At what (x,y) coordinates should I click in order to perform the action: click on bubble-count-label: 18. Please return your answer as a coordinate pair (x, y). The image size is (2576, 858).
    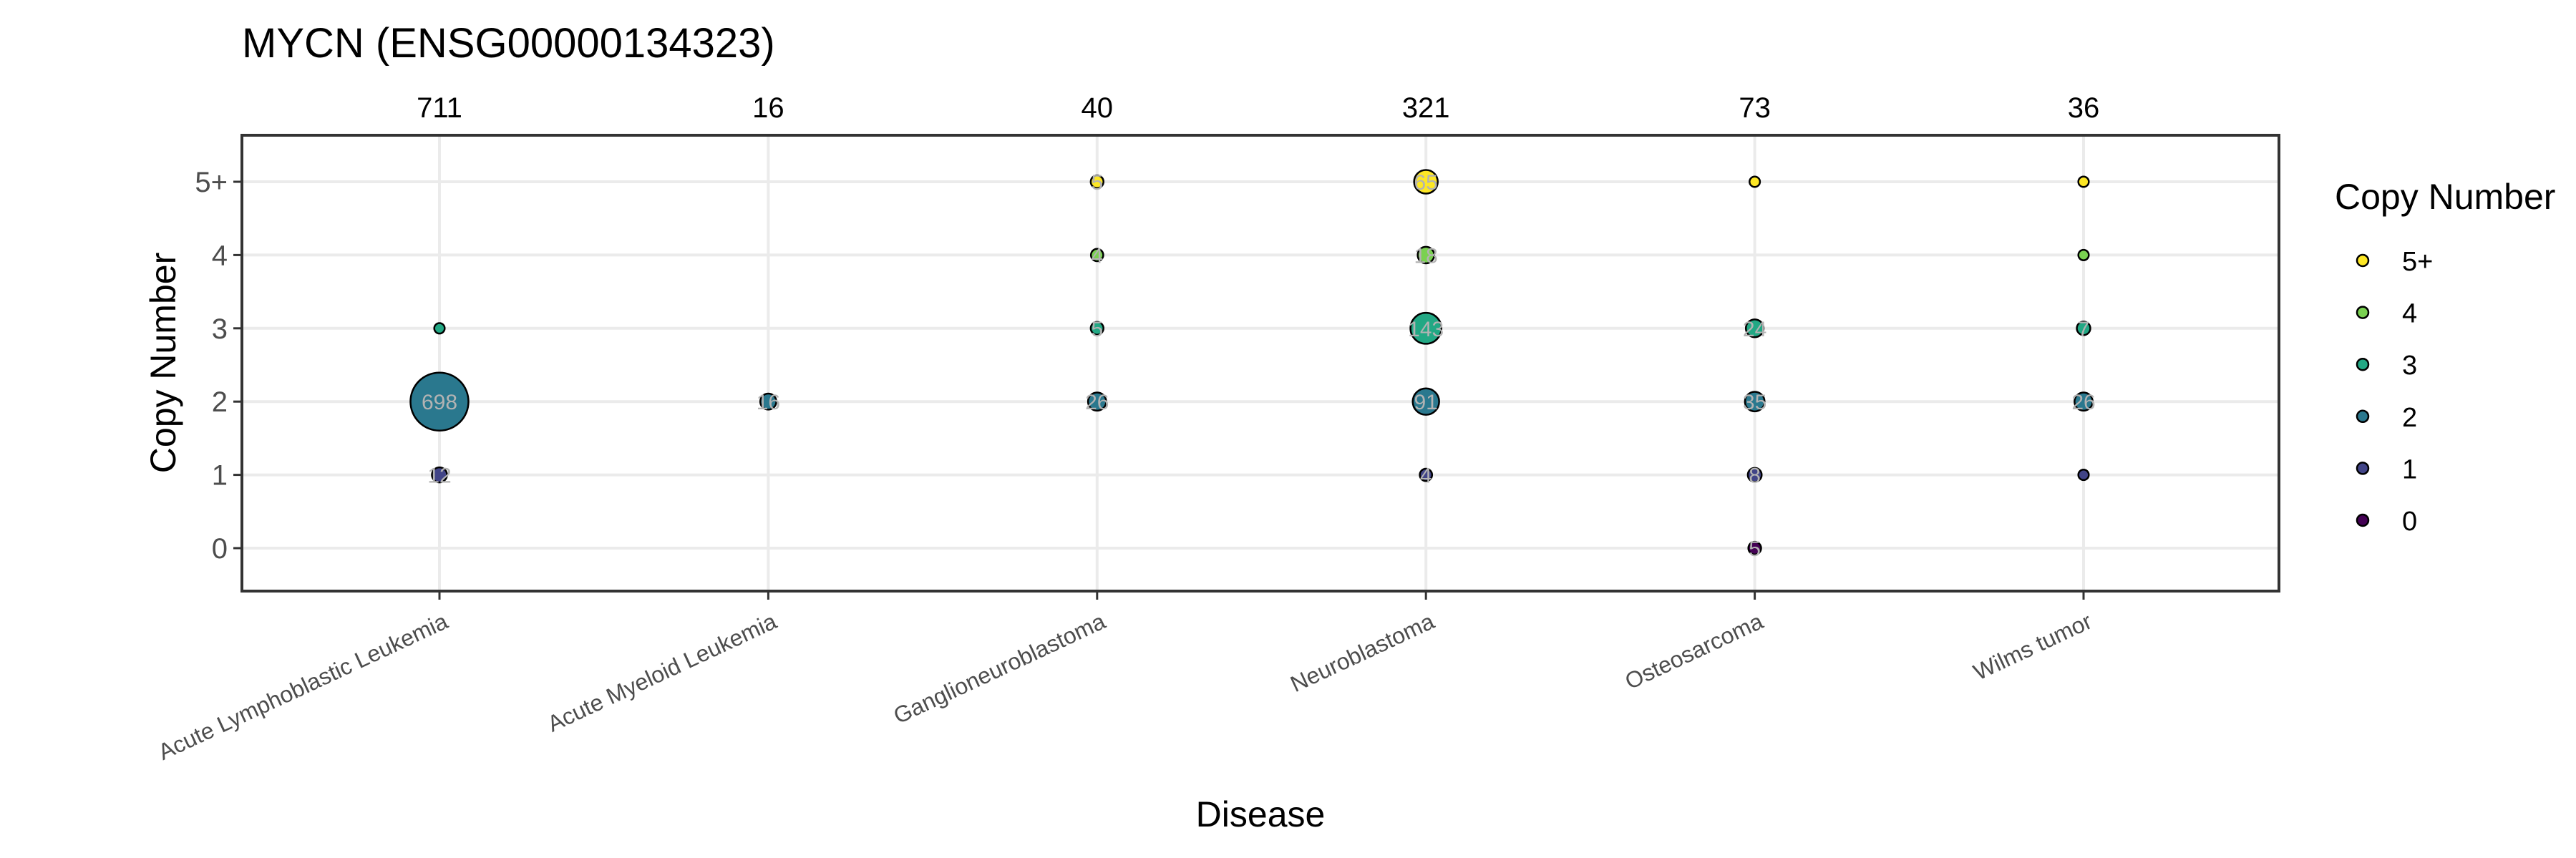
    Looking at the image, I should click on (1426, 256).